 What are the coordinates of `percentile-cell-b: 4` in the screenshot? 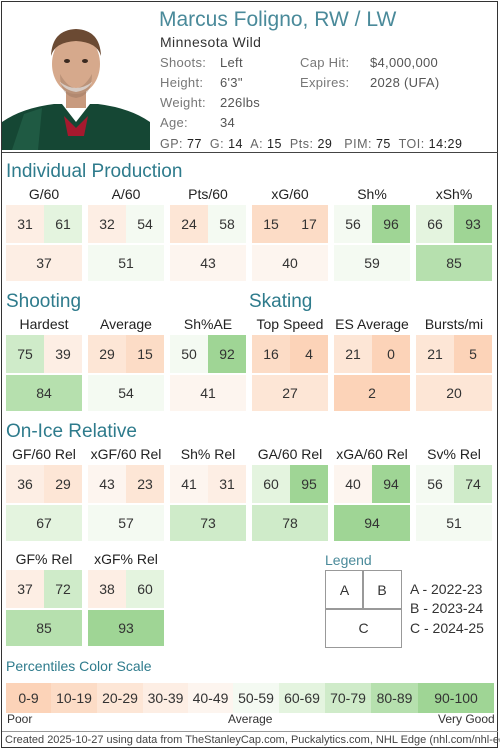 It's located at (309, 354).